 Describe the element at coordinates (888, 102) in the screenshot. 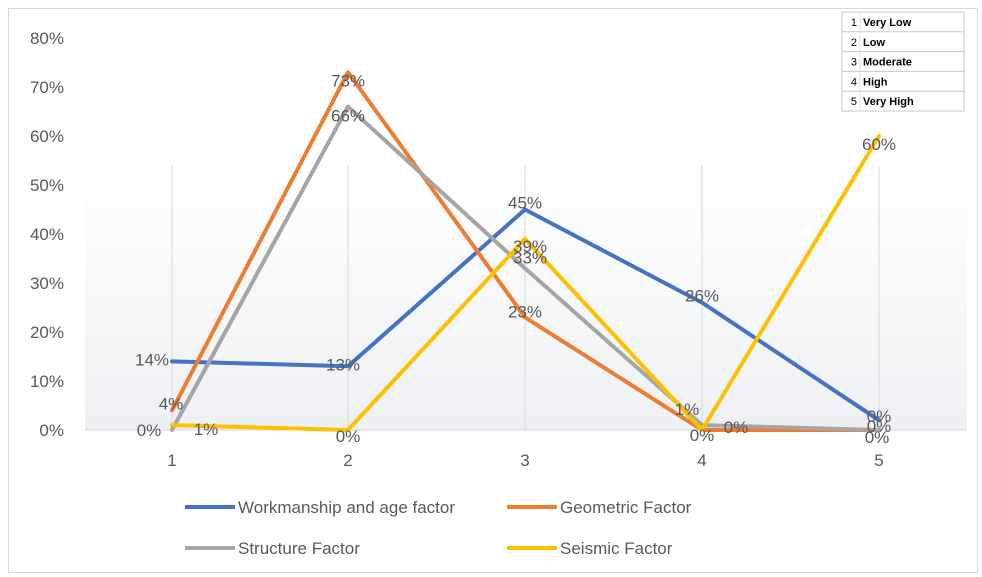

I see `key-table-label: Very High` at that location.